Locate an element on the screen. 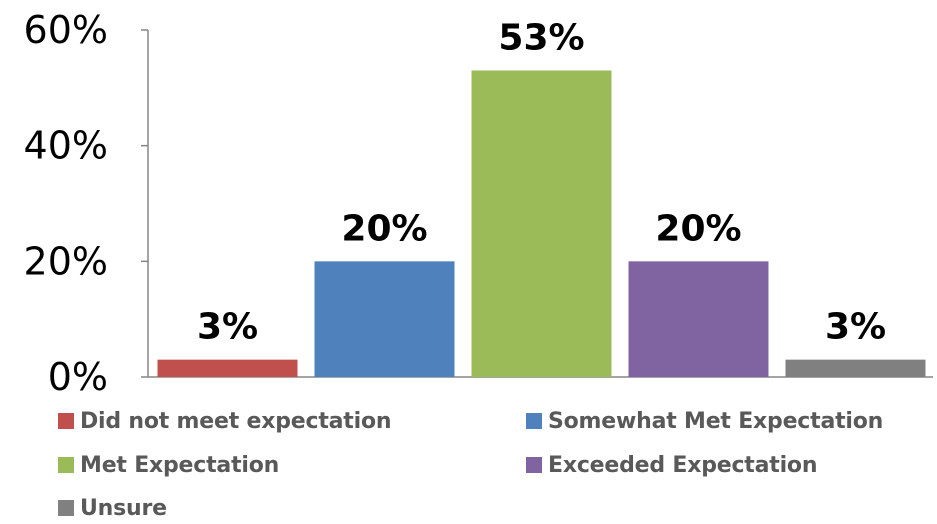 The image size is (937, 524). legend-label: Unsure is located at coordinates (123, 508).